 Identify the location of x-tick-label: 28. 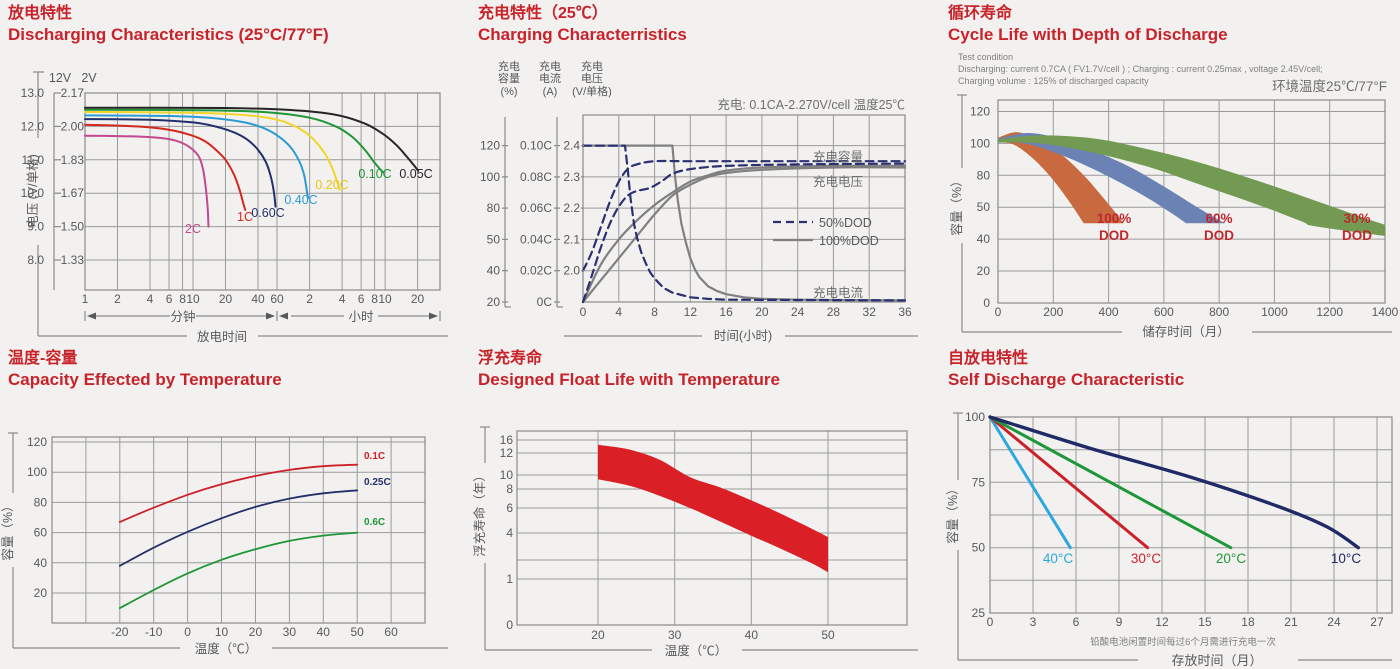
(834, 312).